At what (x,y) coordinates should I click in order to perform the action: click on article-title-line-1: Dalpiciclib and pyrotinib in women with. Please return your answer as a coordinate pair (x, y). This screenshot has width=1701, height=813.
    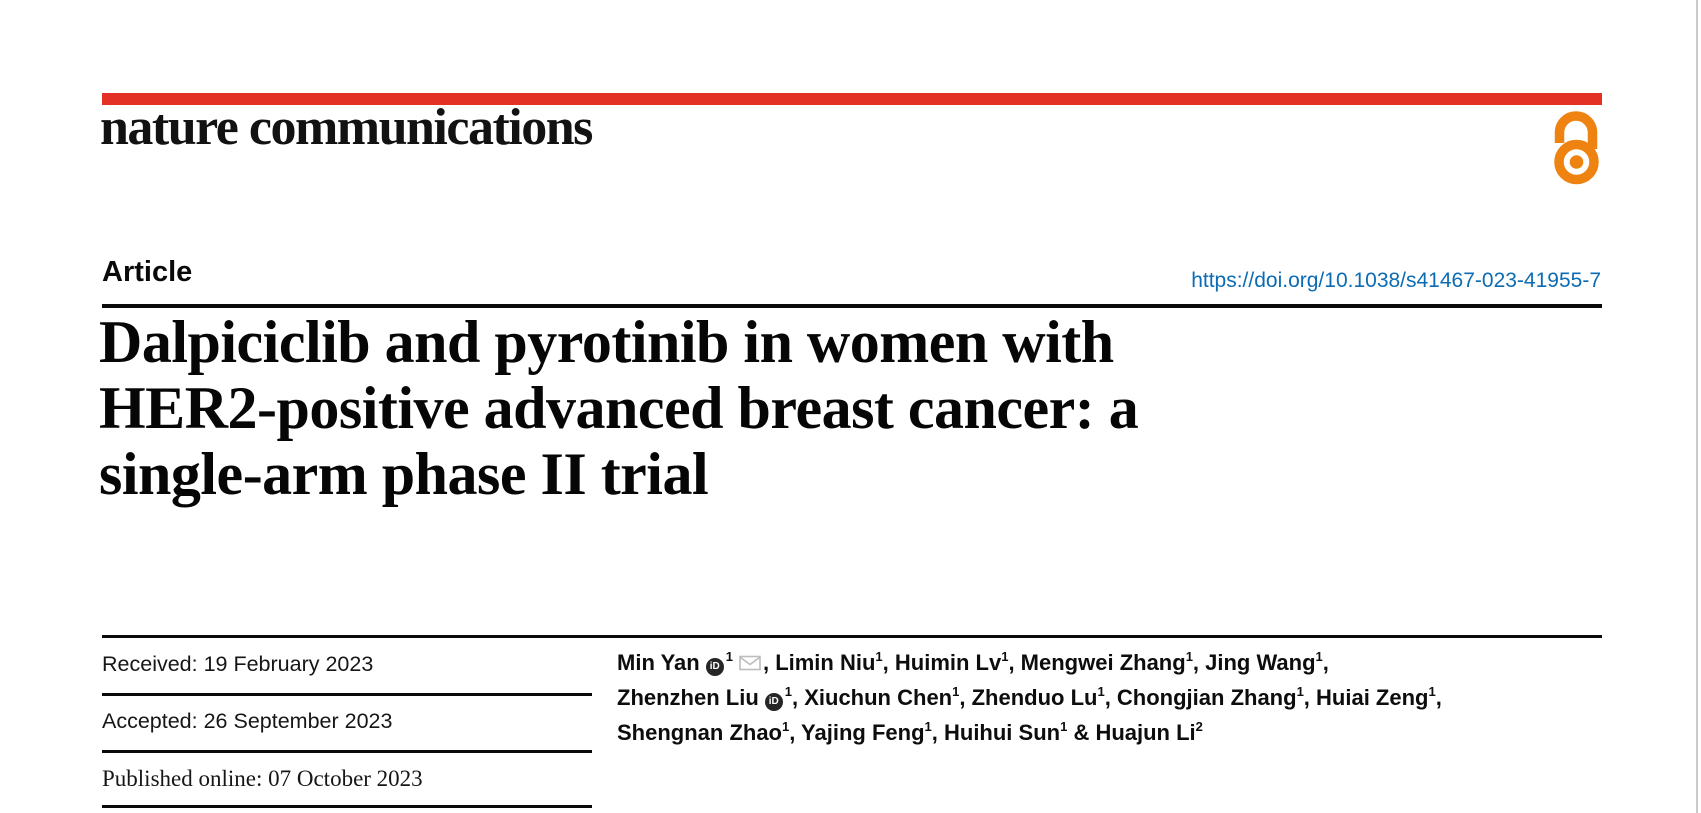
    Looking at the image, I should click on (606, 342).